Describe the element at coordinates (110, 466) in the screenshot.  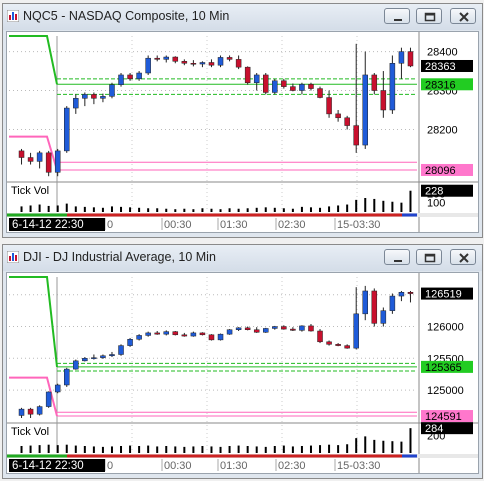
I see `time-axis-label: 0` at that location.